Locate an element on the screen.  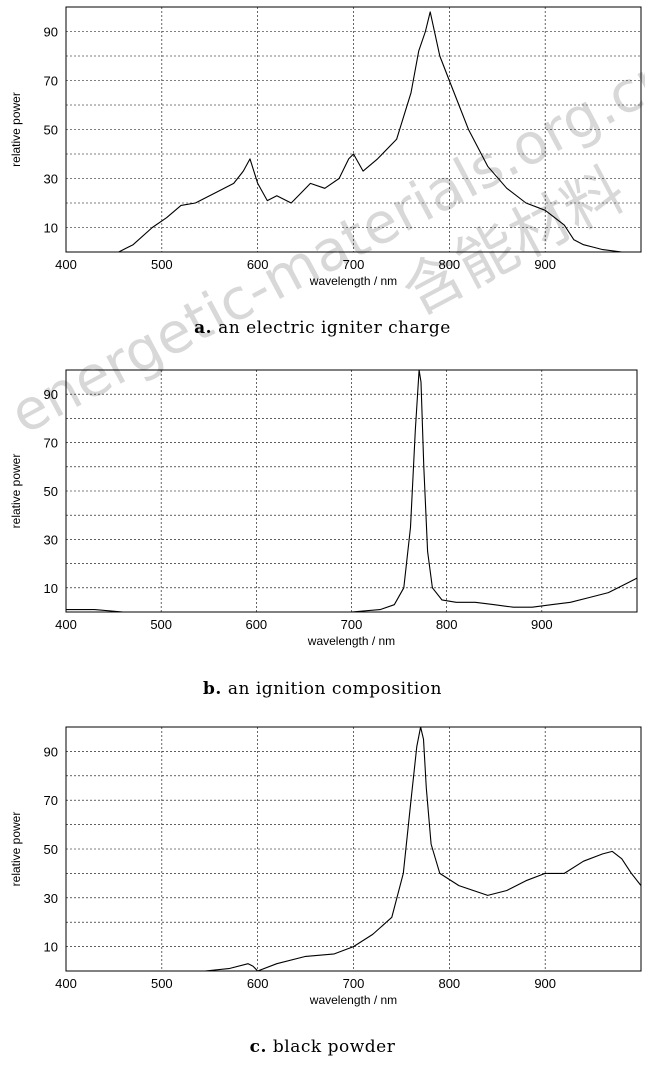
caption-b: b. an ignition composition is located at coordinates (322, 689).